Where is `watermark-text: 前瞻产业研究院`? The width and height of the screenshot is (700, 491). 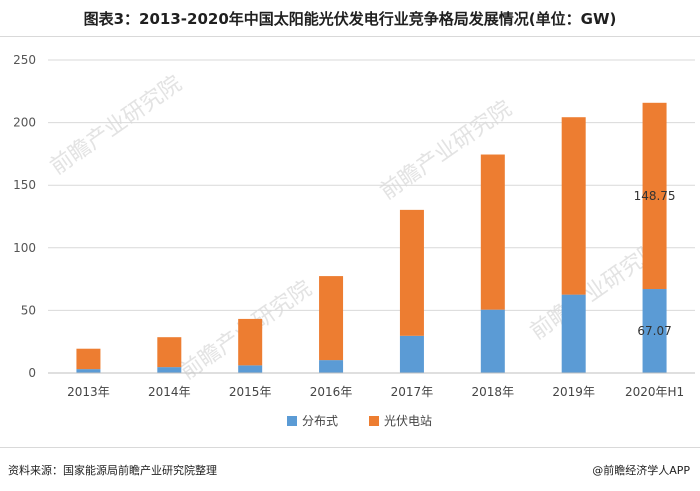
watermark-text: 前瞻产业研究院 is located at coordinates (116, 125).